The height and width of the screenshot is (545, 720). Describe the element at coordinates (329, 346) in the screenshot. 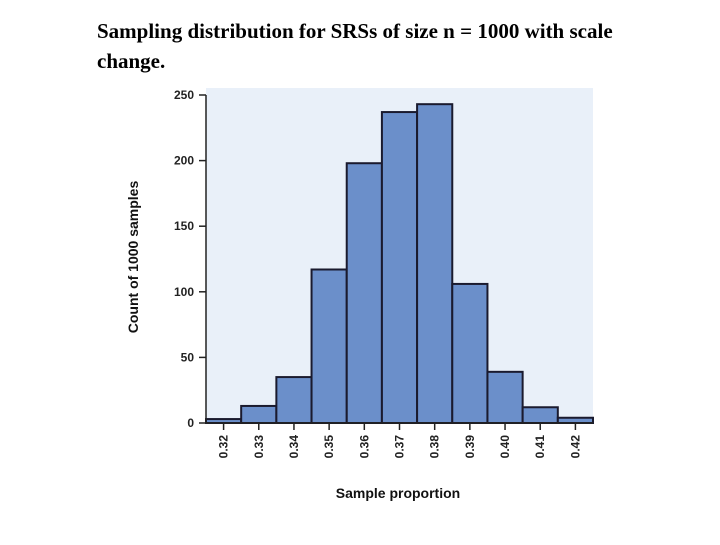

I see `bar-0.35` at that location.